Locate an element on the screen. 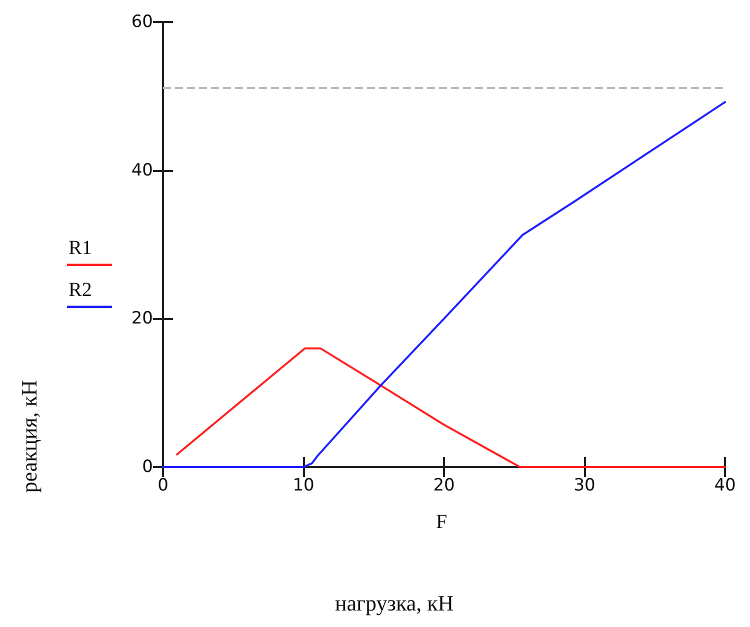  x-axis-title: F is located at coordinates (442, 522).